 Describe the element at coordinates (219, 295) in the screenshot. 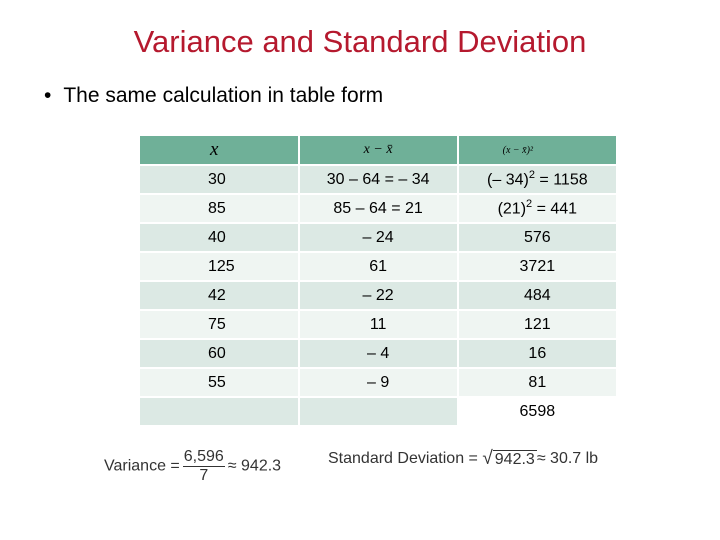

I see `cell-x: 42` at that location.